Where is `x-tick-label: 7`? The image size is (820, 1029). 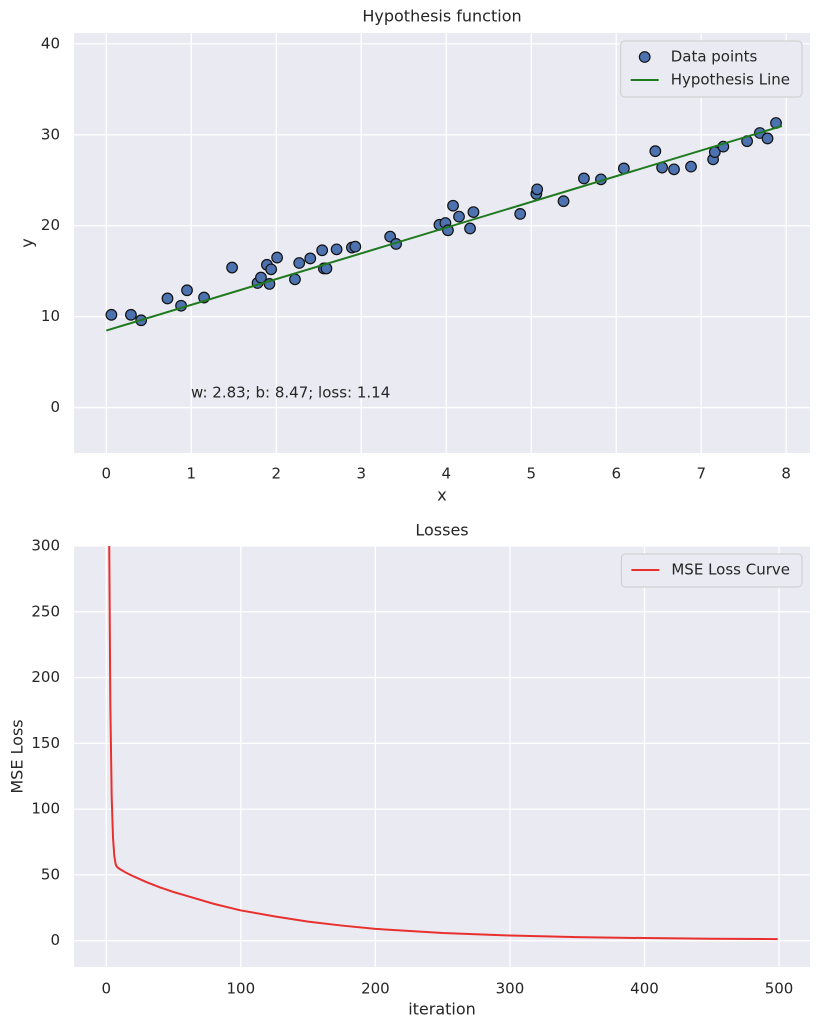 x-tick-label: 7 is located at coordinates (701, 474).